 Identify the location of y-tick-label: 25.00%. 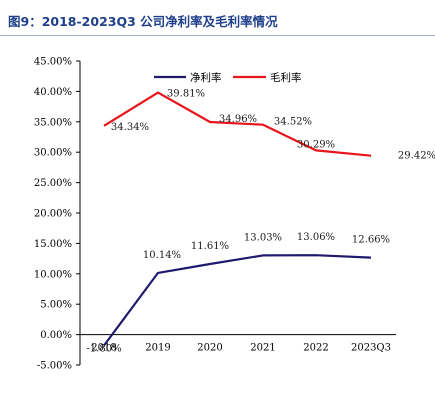
(53, 183).